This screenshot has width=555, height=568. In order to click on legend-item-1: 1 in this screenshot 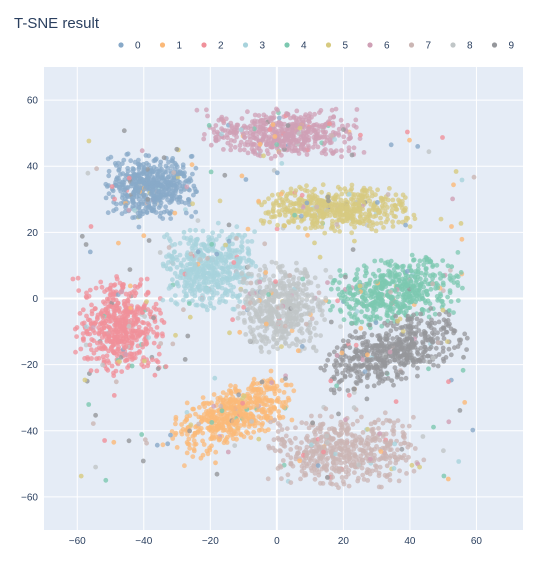, I will do `click(171, 46)`.